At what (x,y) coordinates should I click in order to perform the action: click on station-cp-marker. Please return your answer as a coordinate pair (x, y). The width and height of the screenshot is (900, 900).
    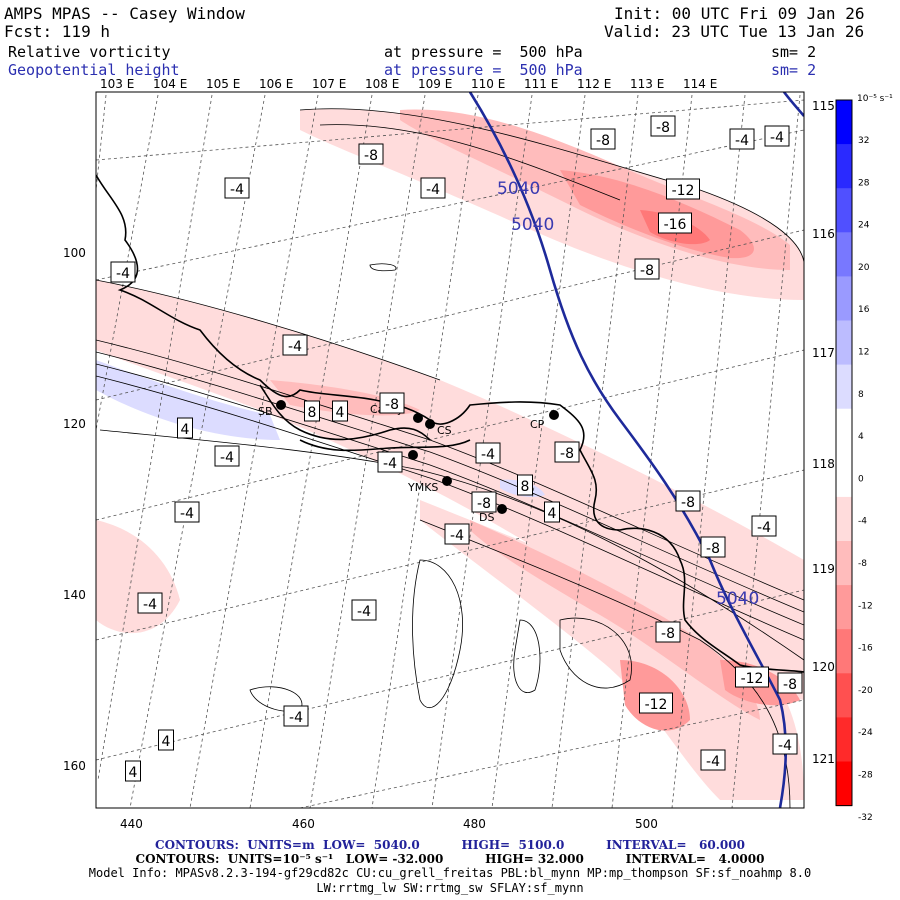
    Looking at the image, I should click on (554, 415).